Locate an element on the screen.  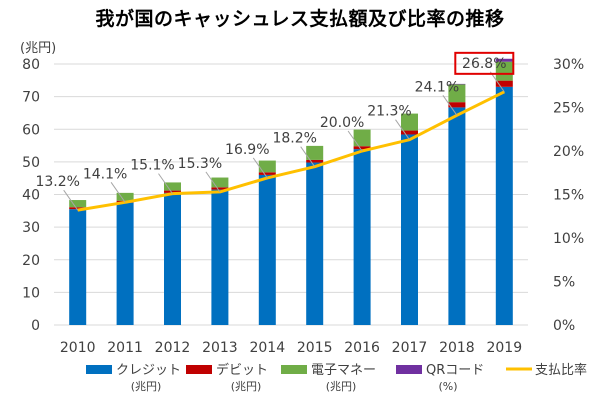
y-right-tick: 25% is located at coordinates (568, 109).